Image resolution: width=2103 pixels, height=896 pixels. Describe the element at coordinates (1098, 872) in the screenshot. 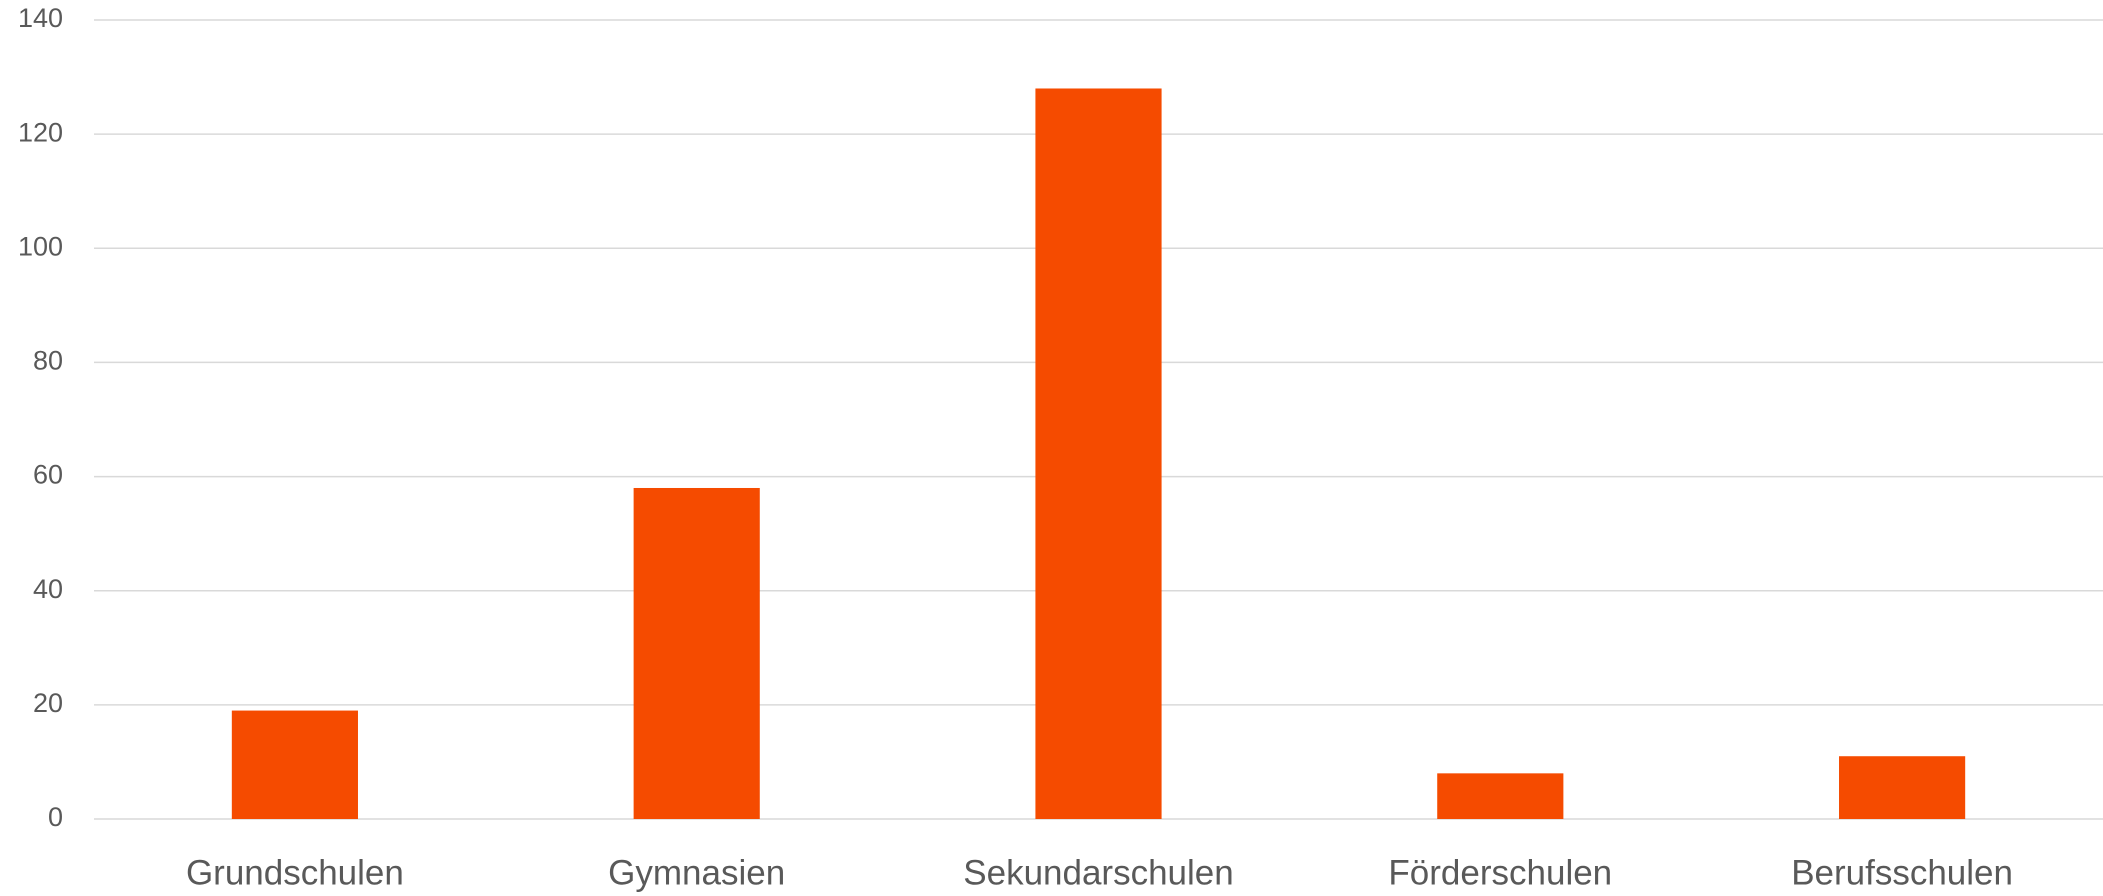

I see `x-tick-label: Sekundarschulen` at that location.